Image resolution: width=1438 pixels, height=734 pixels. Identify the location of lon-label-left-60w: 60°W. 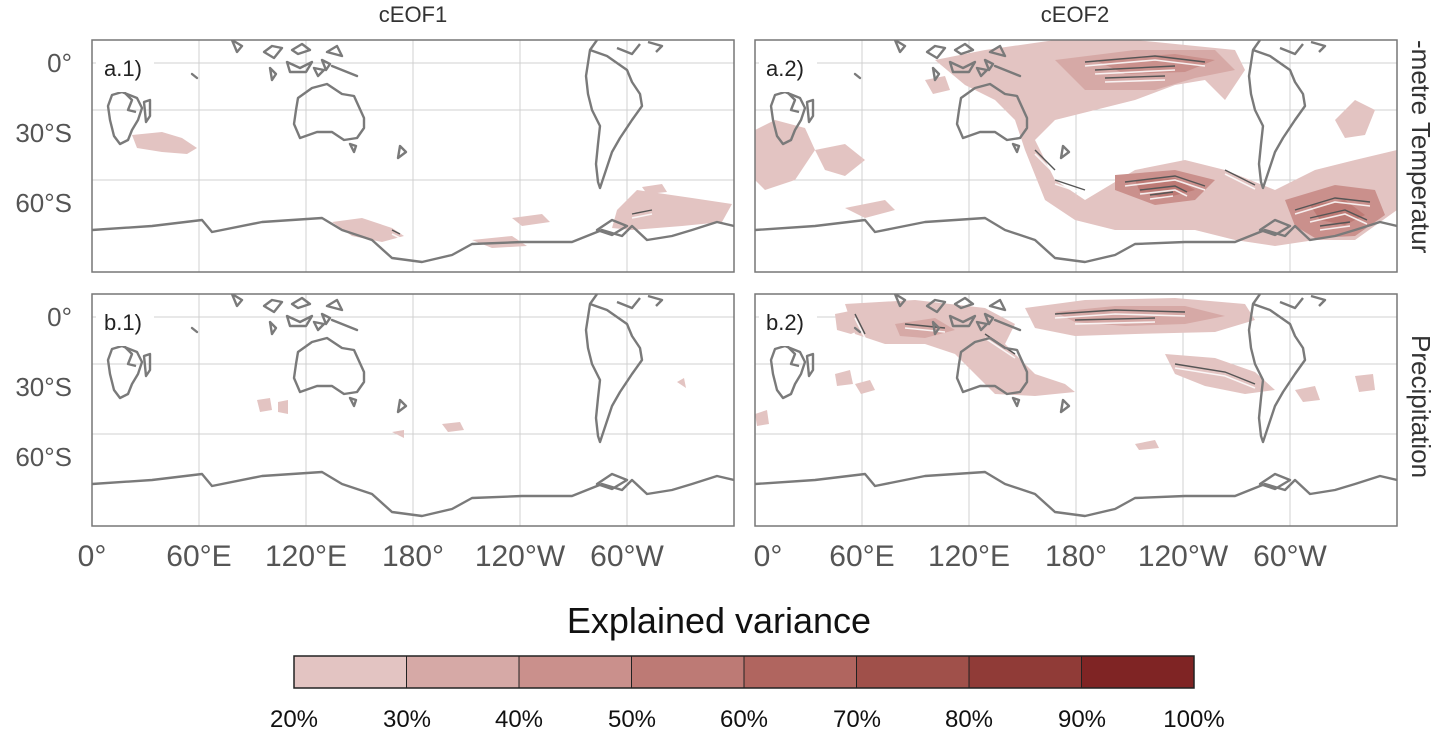
(627, 557).